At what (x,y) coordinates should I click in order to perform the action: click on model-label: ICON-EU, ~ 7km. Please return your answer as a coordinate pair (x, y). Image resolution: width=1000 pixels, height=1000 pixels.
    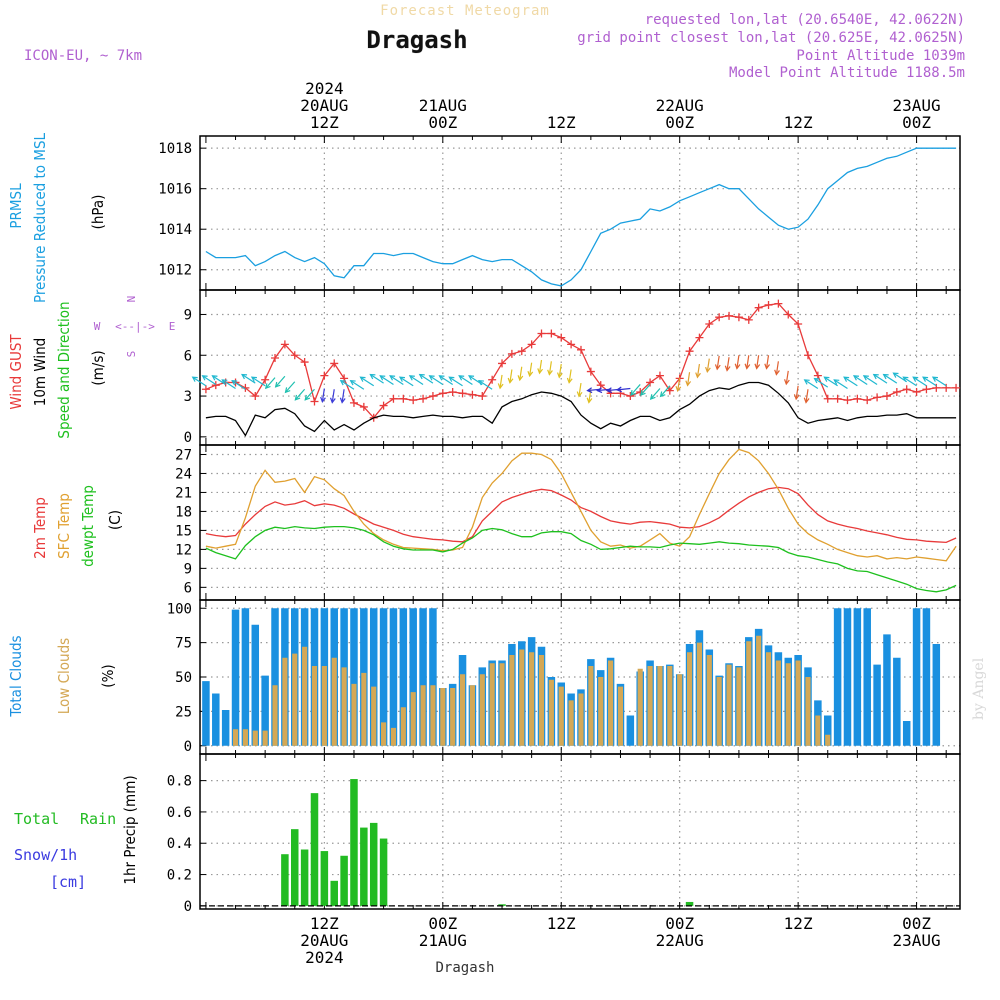
    Looking at the image, I should click on (83, 56).